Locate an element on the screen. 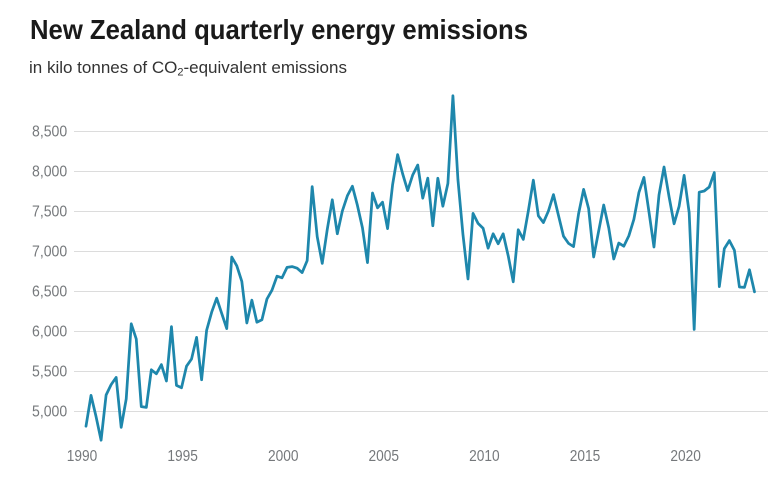 Image resolution: width=768 pixels, height=485 pixels. svg-text: 2000 is located at coordinates (283, 456).